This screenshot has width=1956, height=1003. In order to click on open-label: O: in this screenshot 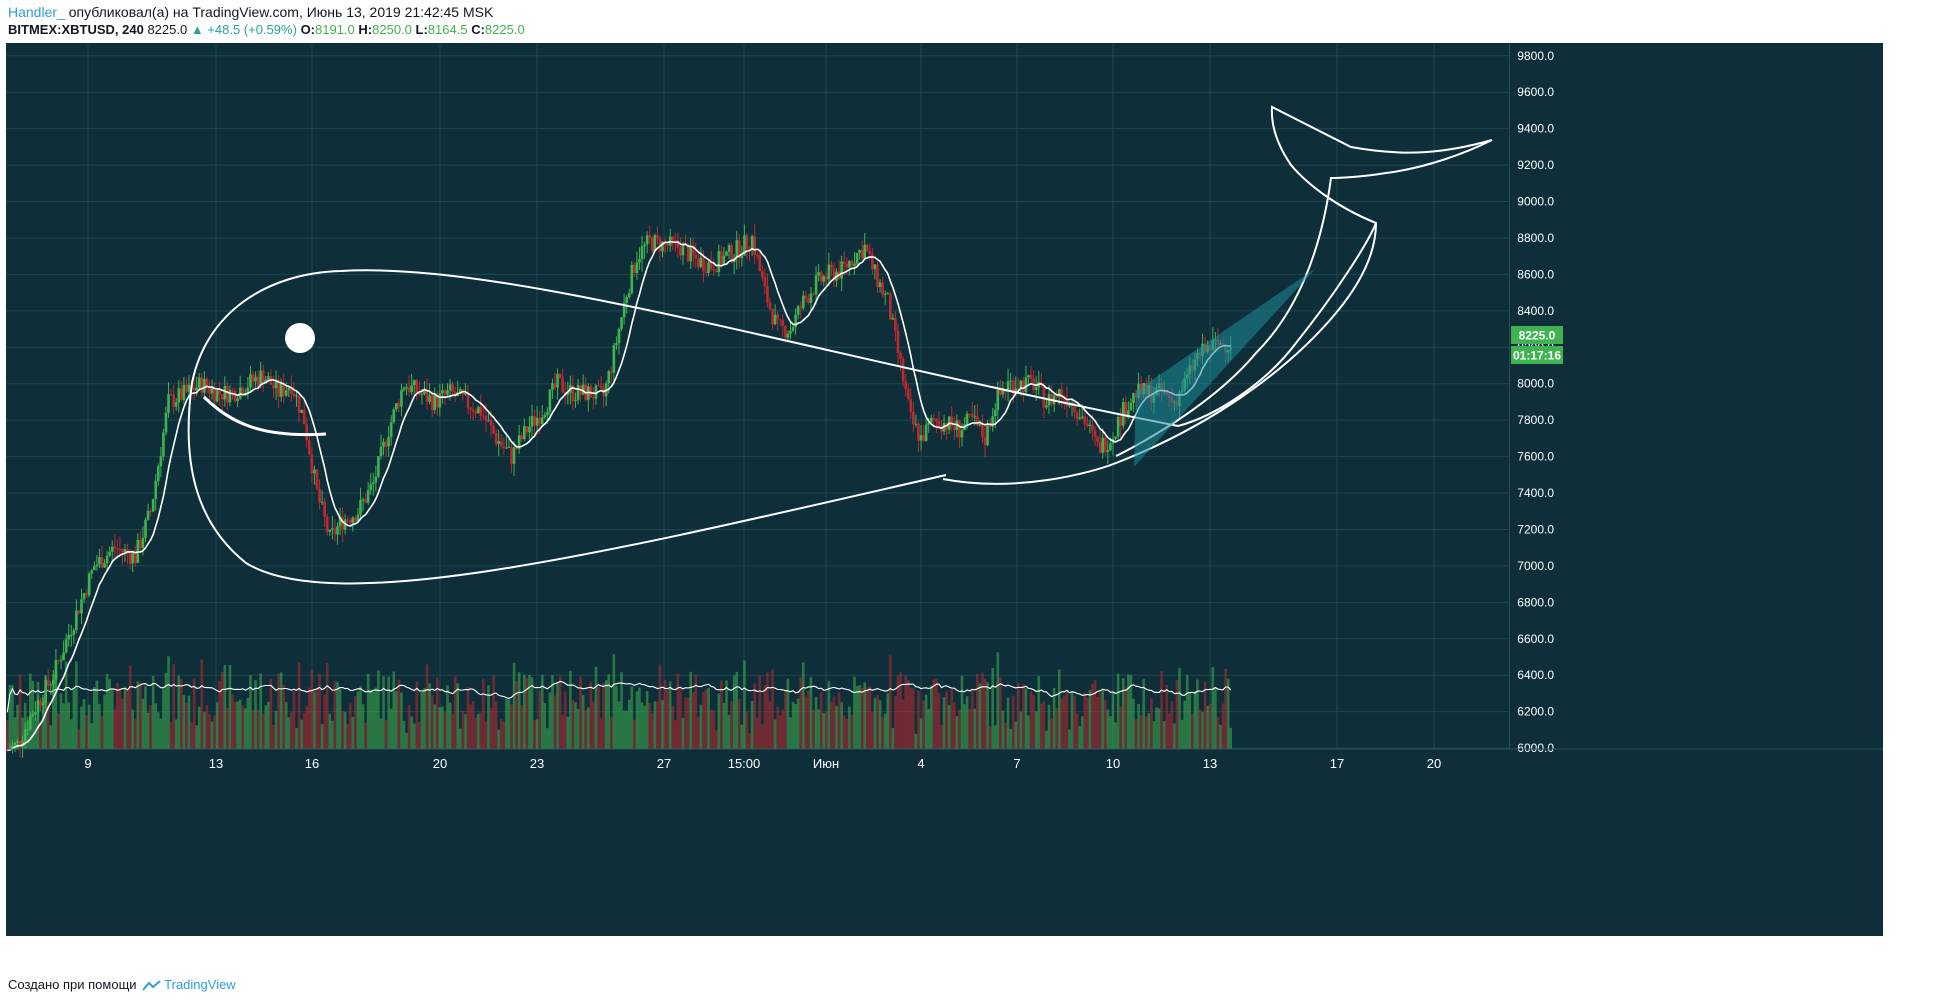, I will do `click(308, 29)`.